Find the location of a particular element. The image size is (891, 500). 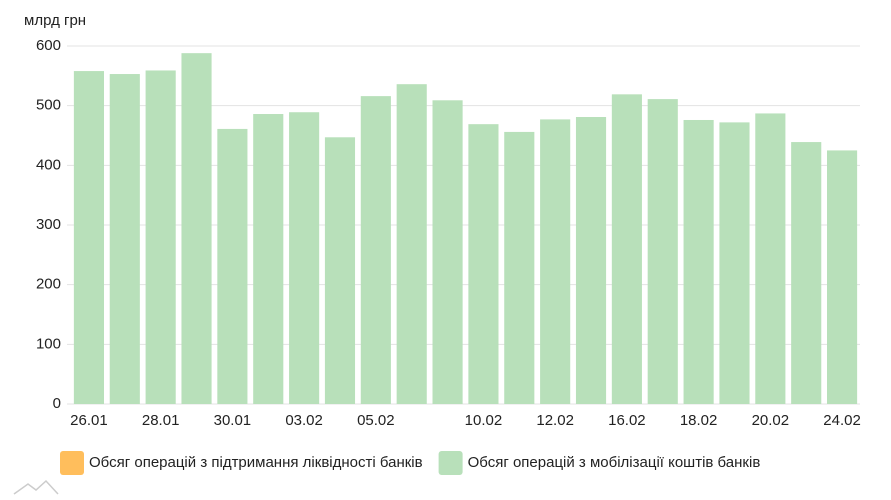

y-tick-label: 200 is located at coordinates (48, 284).